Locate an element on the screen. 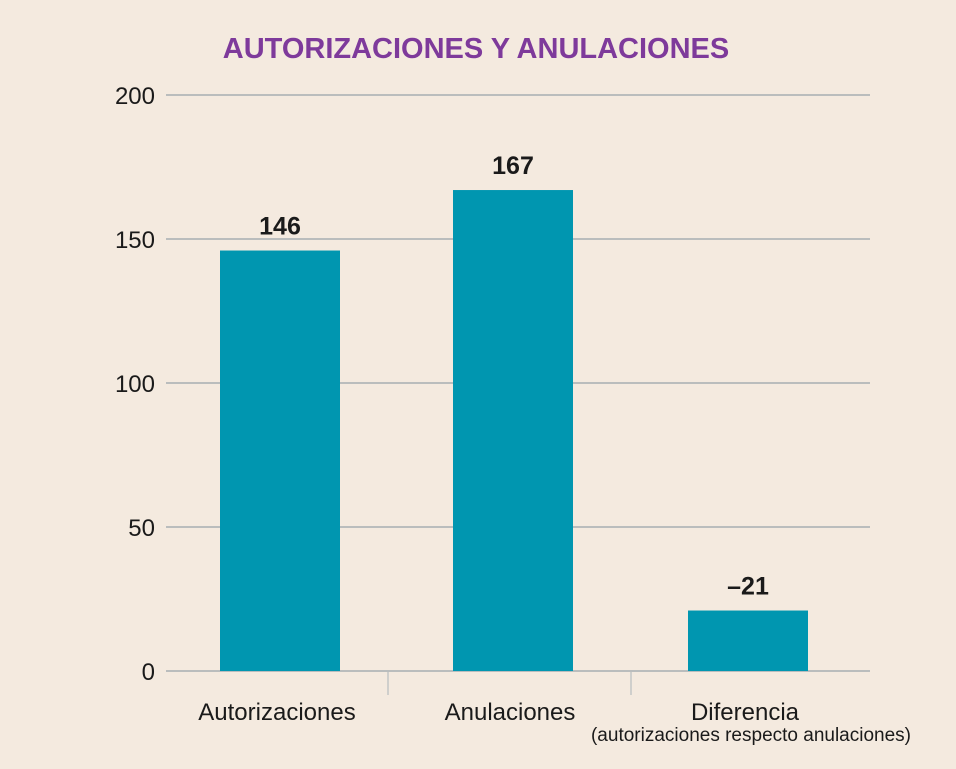 This screenshot has height=769, width=956. data-label: 167 is located at coordinates (513, 166).